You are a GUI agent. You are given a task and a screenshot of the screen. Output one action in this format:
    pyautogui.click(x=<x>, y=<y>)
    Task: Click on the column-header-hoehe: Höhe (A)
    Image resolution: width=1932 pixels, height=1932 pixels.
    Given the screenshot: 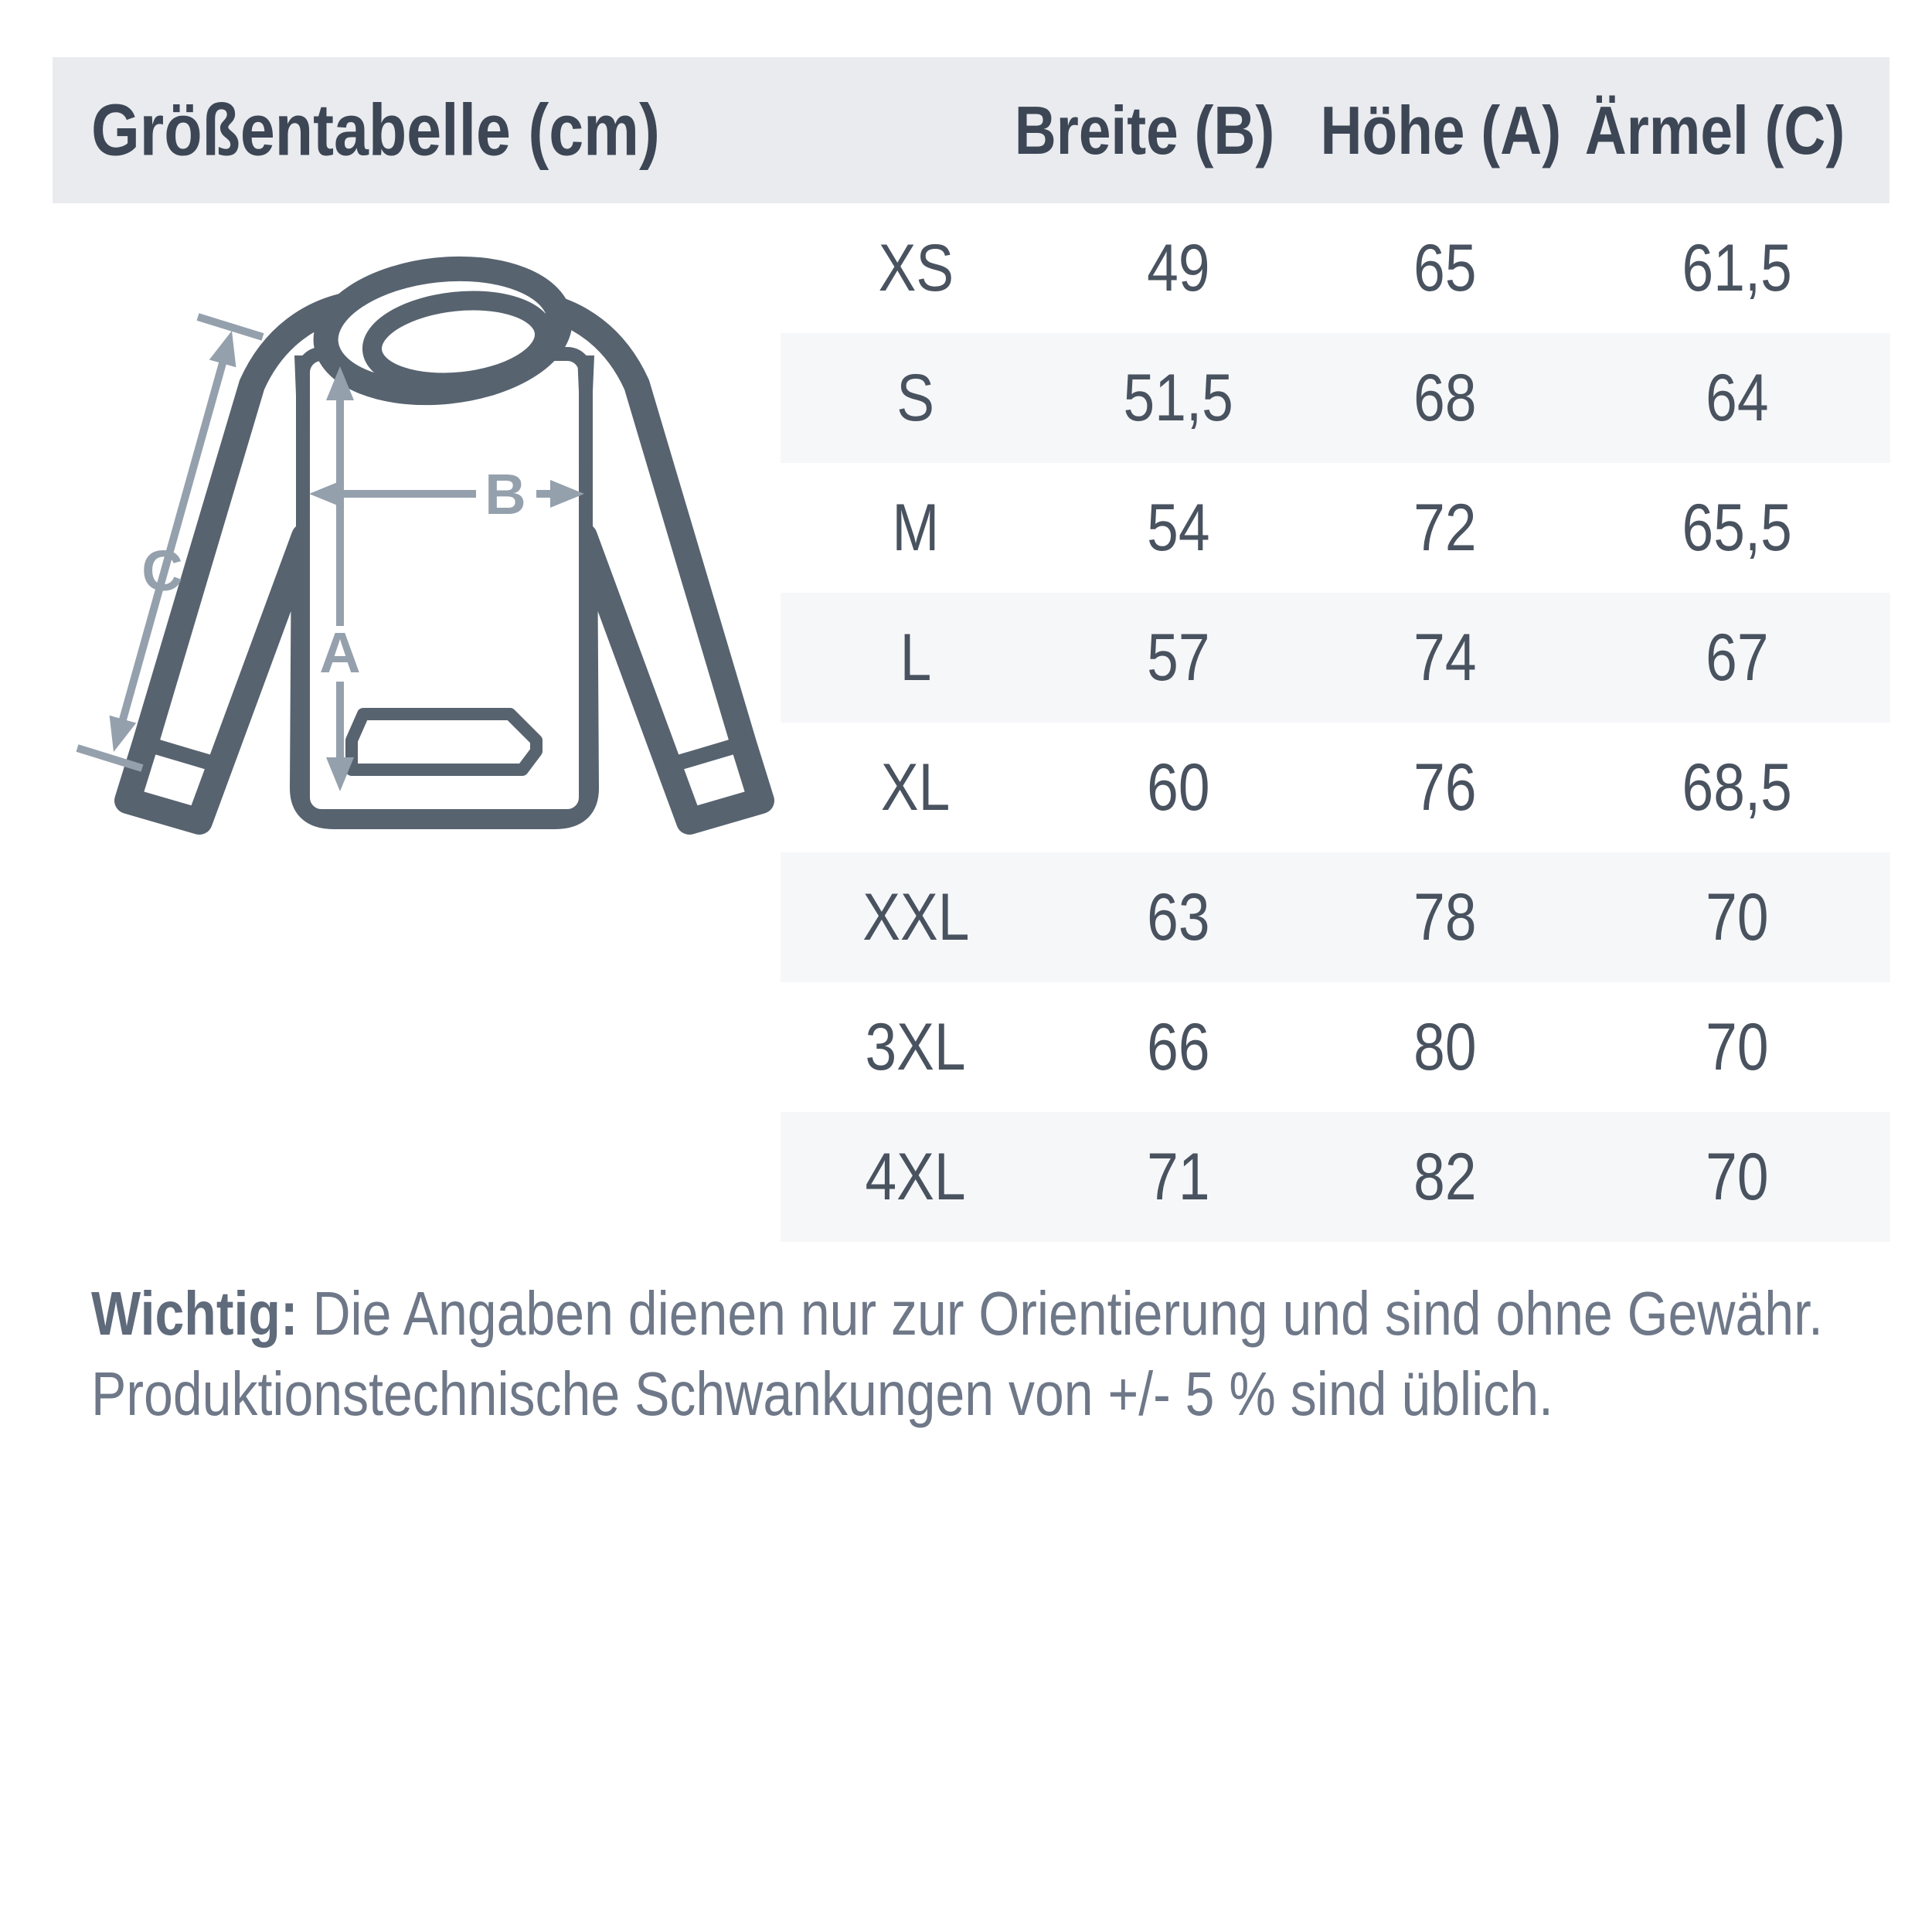 What is the action you would take?
    pyautogui.click(x=1441, y=129)
    